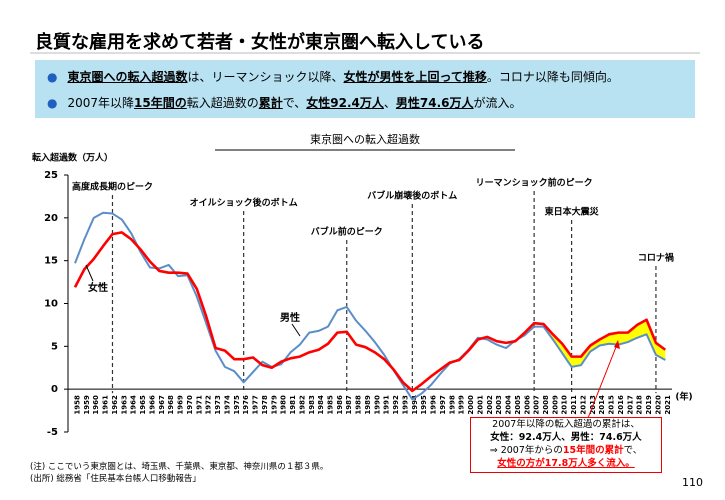  I want to click on x-tick-label: 1999, so click(462, 405).